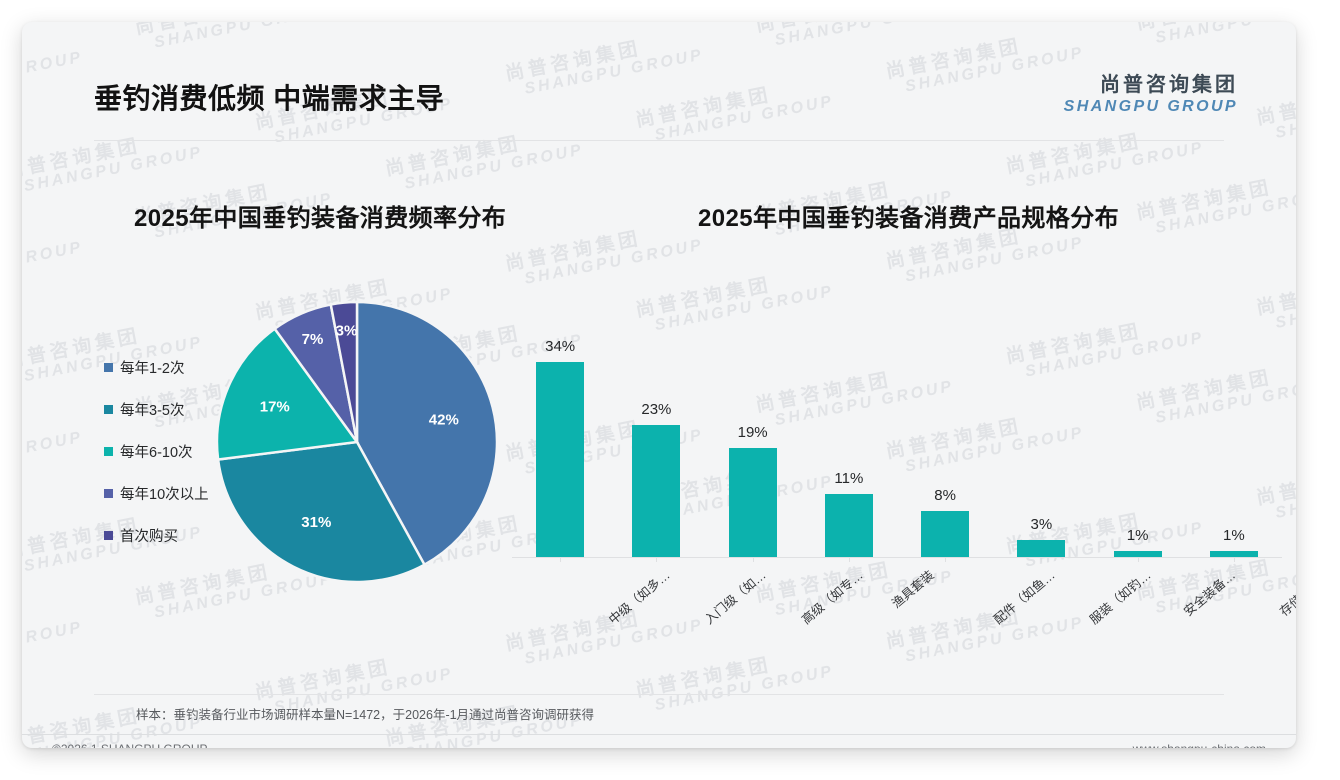  I want to click on pie-slice-value-label: 17%, so click(275, 406).